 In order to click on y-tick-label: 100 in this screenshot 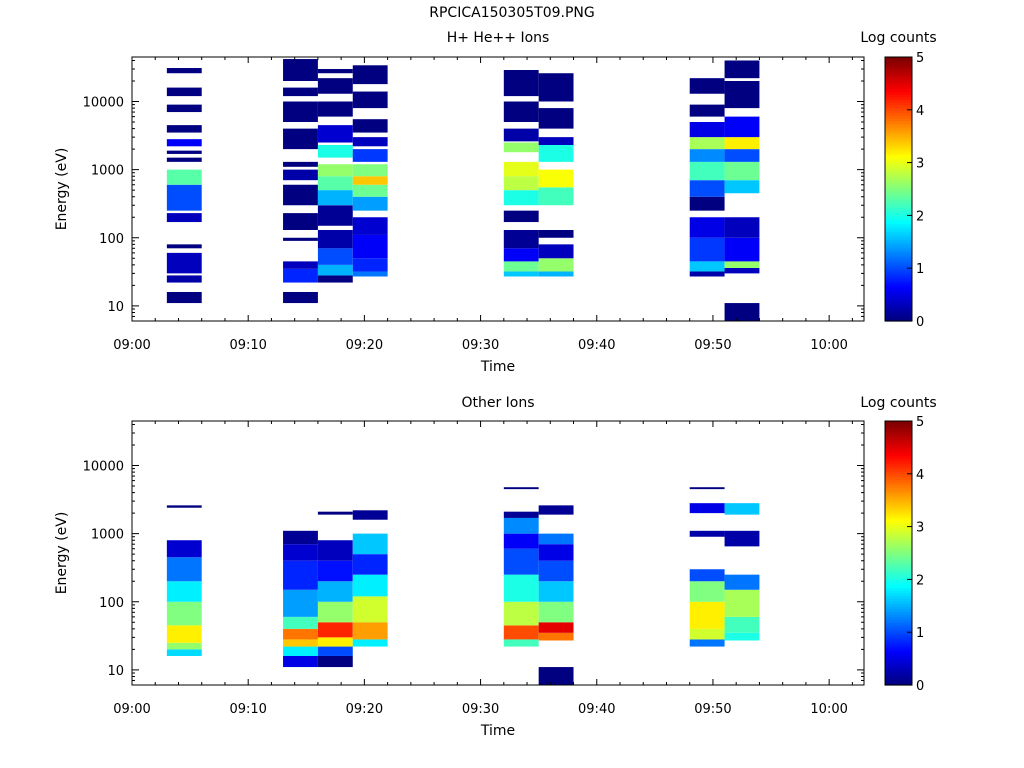, I will do `click(111, 603)`.